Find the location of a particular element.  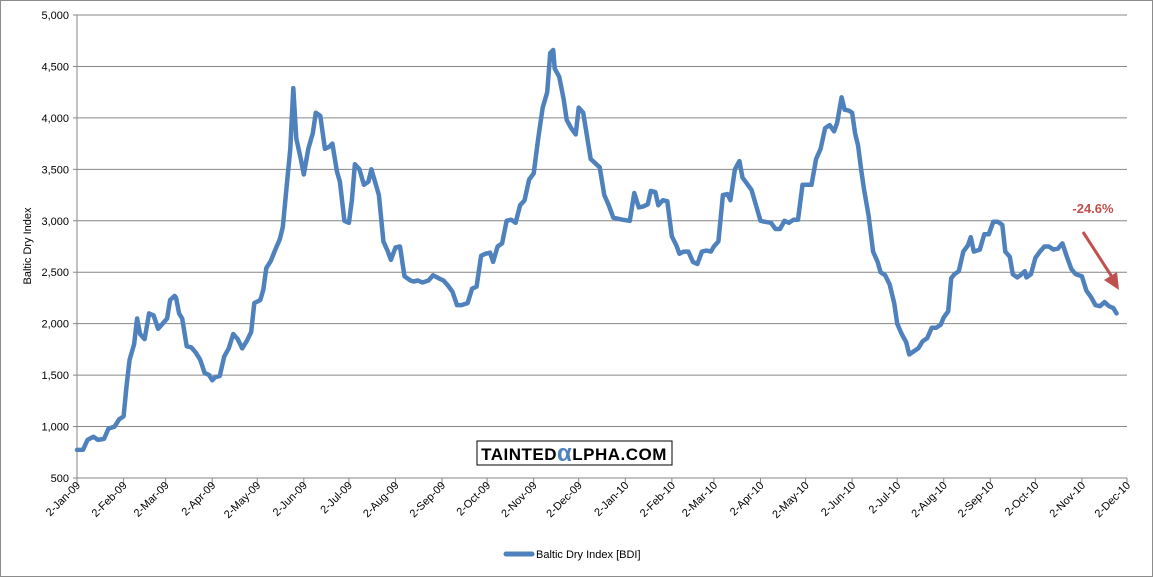

legend: Baltic Dry Index [BDI] is located at coordinates (572, 555).